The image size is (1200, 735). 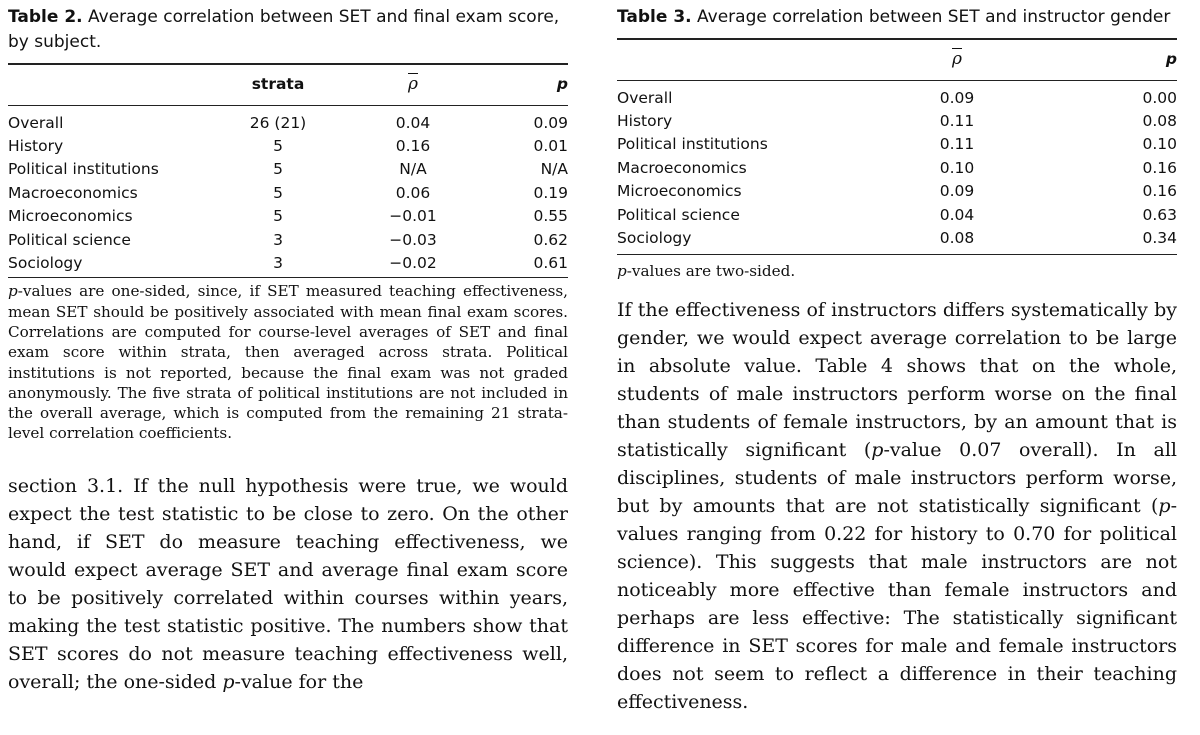 What do you see at coordinates (288, 64) in the screenshot?
I see `table2-top-rule` at bounding box center [288, 64].